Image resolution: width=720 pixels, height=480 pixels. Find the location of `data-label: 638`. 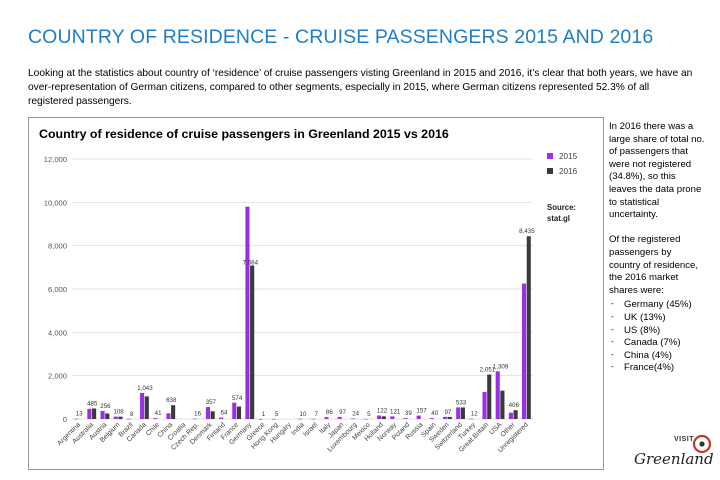

data-label: 638 is located at coordinates (171, 400).